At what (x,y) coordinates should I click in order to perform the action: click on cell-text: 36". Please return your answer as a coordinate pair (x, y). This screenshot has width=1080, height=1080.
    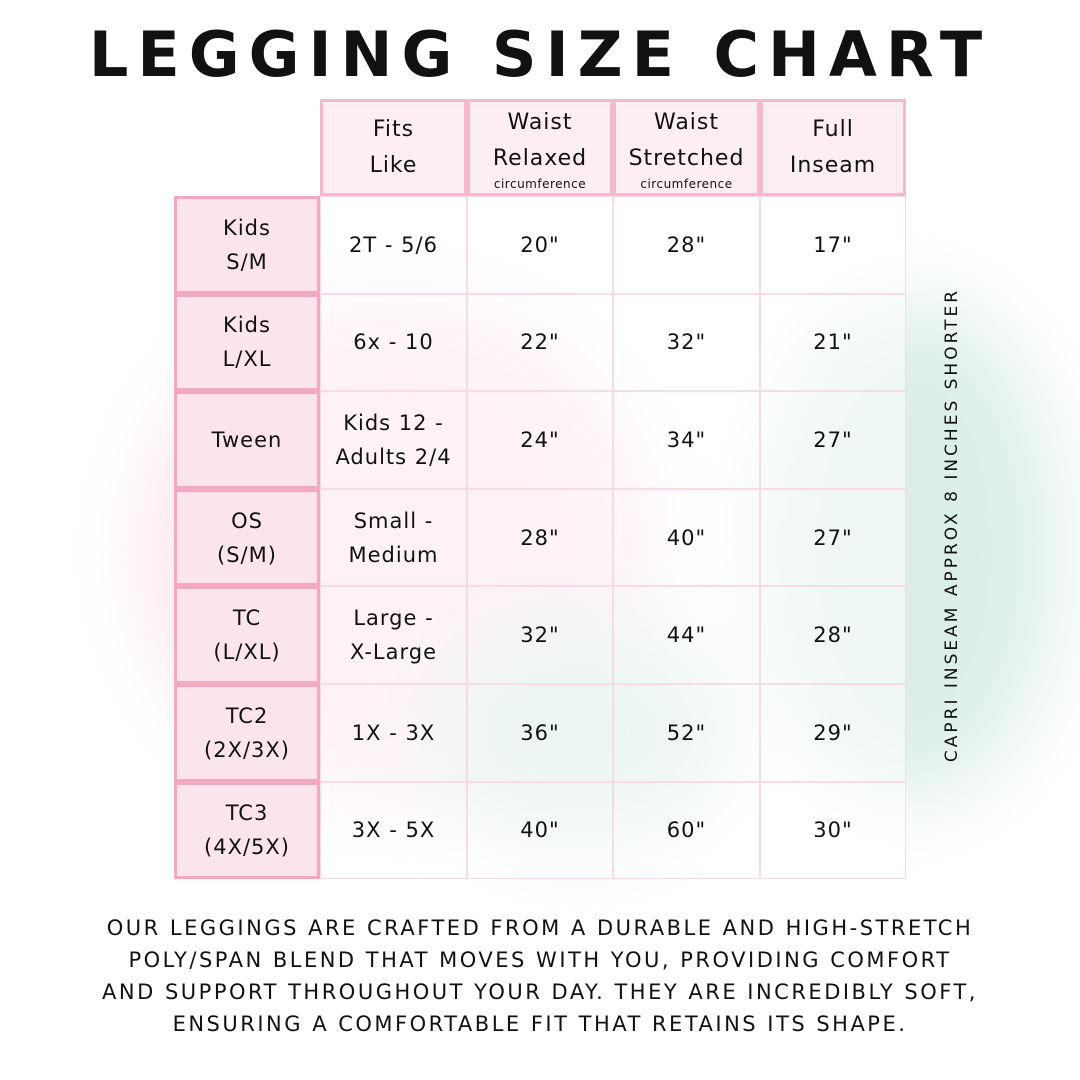
    Looking at the image, I should click on (540, 732).